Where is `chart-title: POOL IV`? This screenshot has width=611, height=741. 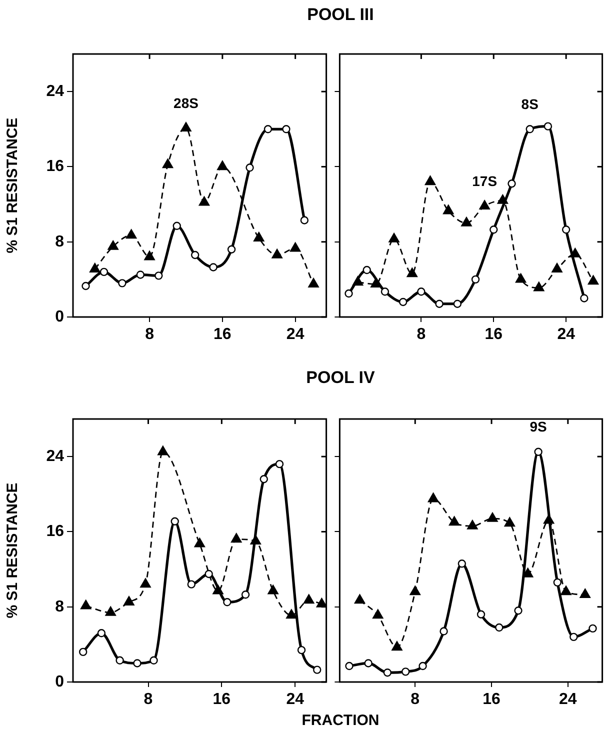
chart-title: POOL IV is located at coordinates (340, 378).